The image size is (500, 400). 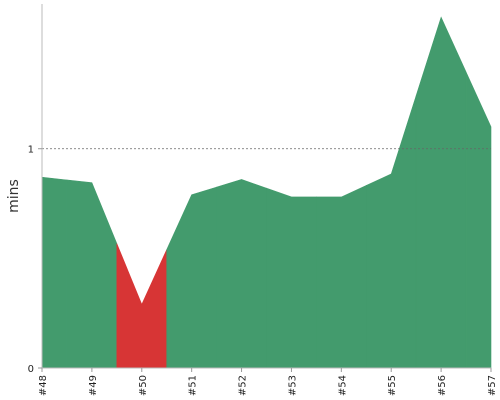 I want to click on x-tick-label: #57, so click(x=492, y=385).